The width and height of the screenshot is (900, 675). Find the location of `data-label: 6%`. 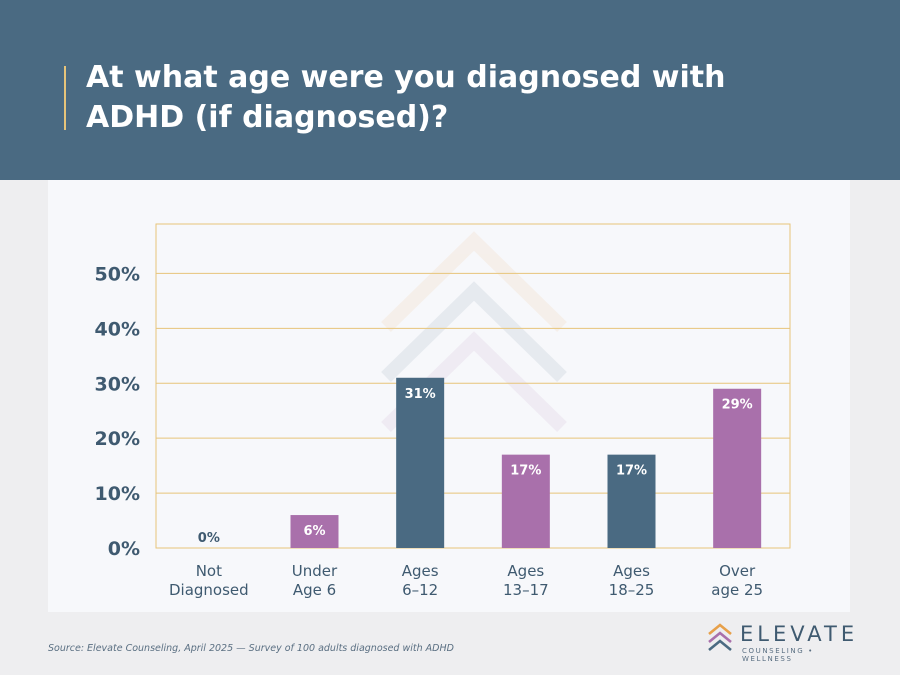

data-label: 6% is located at coordinates (314, 531).